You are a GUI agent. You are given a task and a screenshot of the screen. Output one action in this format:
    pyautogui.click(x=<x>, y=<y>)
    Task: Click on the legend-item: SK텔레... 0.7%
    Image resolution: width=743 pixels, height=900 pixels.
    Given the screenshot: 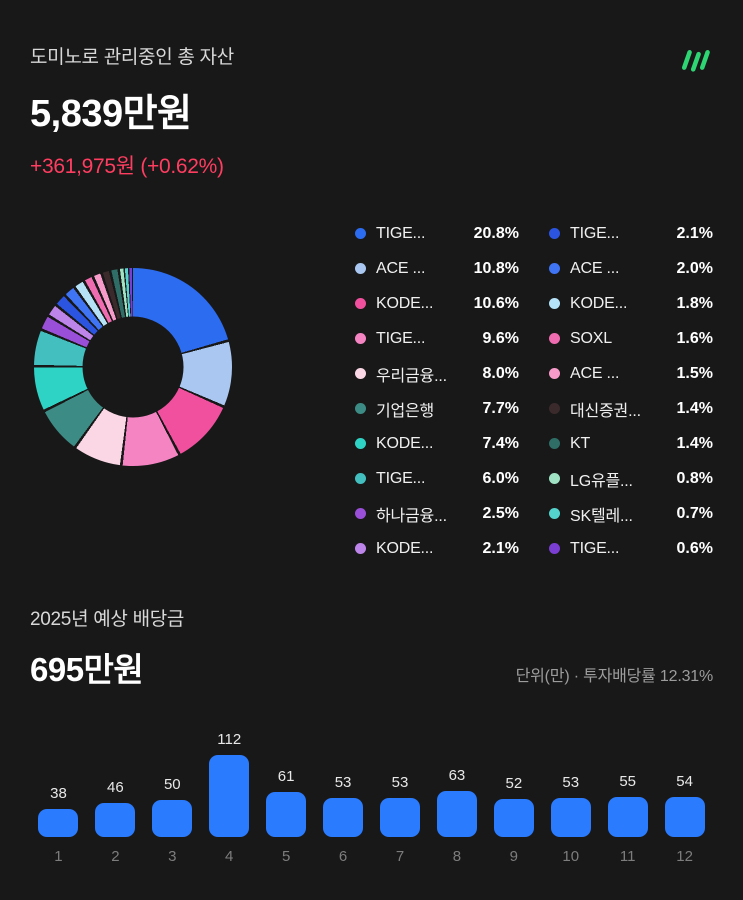 What is the action you would take?
    pyautogui.click(x=631, y=513)
    